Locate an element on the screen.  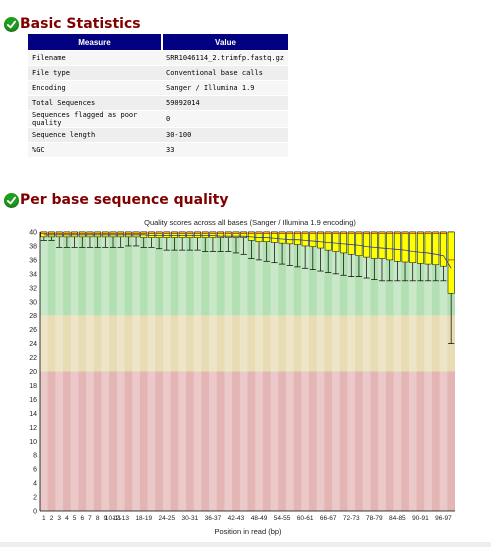
x-tick-label: 54-55 is located at coordinates (282, 518).